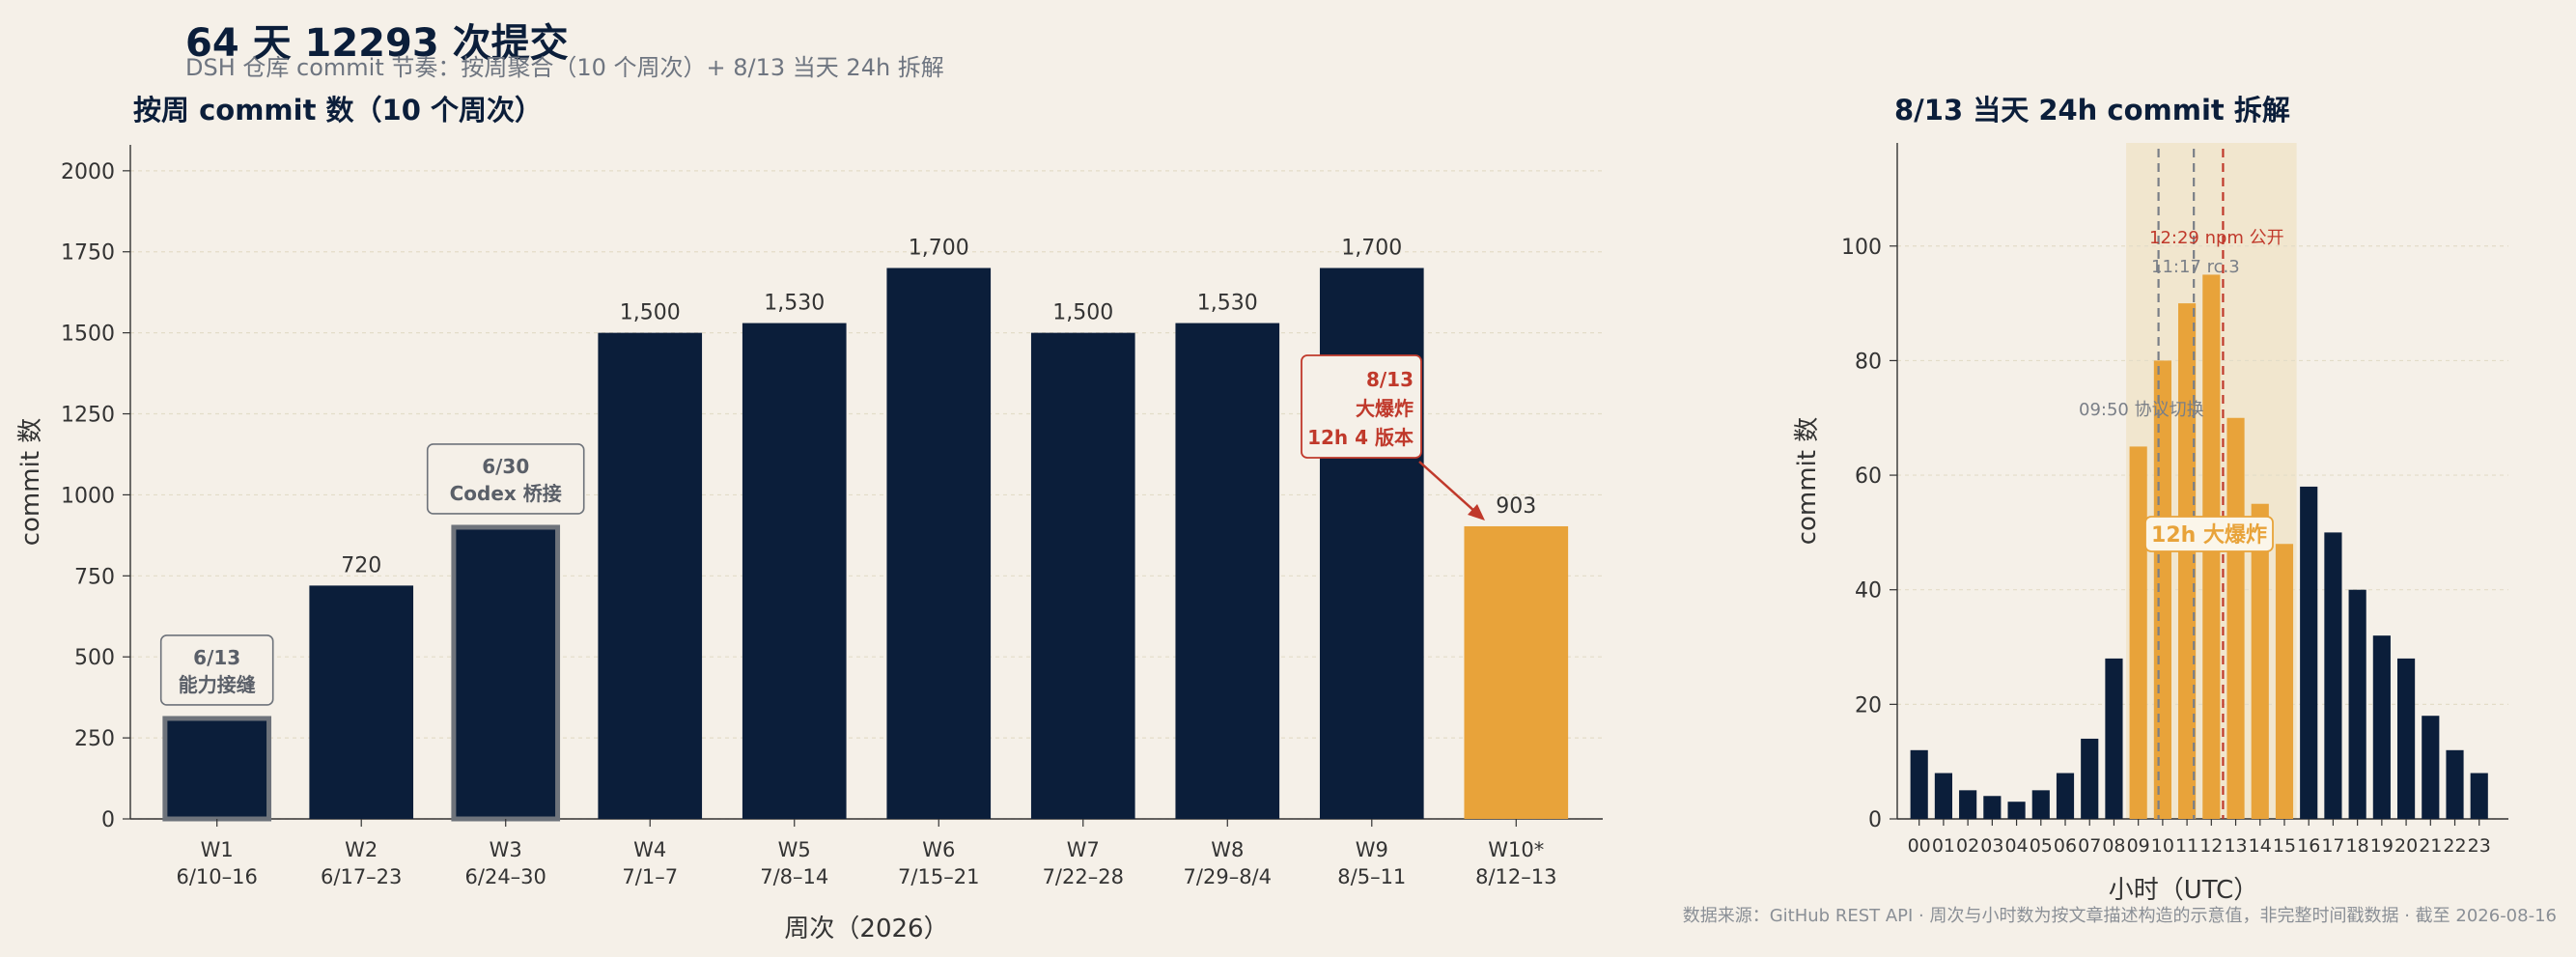 Image resolution: width=2576 pixels, height=957 pixels. I want to click on hourly-y-axis-label: commit 数, so click(1808, 481).